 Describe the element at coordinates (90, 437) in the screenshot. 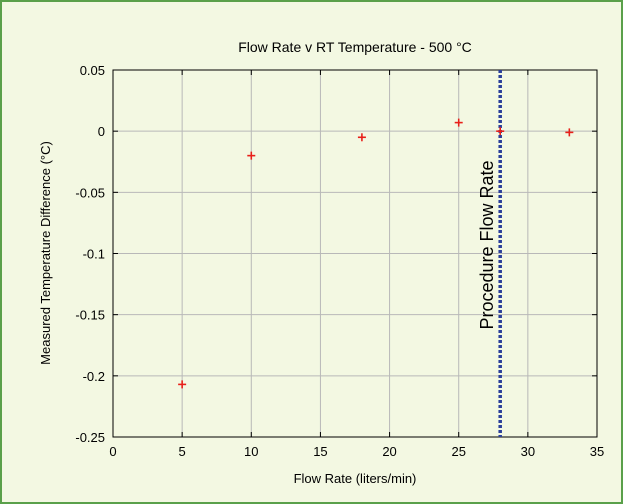

I see `y-tick-label: -0.25` at that location.